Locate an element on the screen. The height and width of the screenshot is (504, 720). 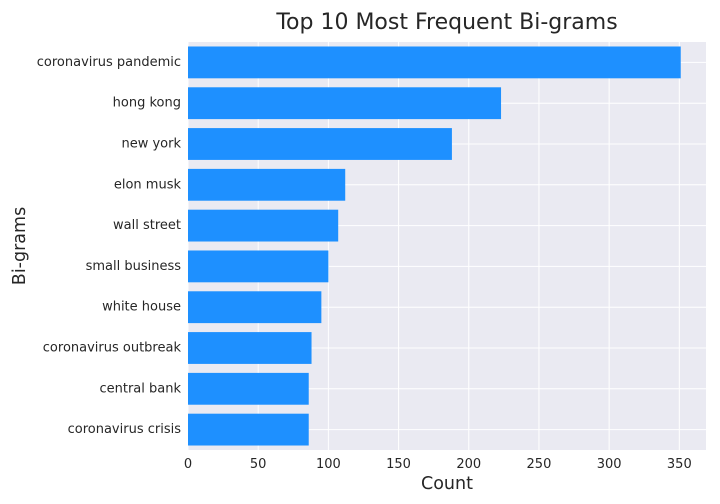
y-tick-label: hong kong is located at coordinates (147, 103).